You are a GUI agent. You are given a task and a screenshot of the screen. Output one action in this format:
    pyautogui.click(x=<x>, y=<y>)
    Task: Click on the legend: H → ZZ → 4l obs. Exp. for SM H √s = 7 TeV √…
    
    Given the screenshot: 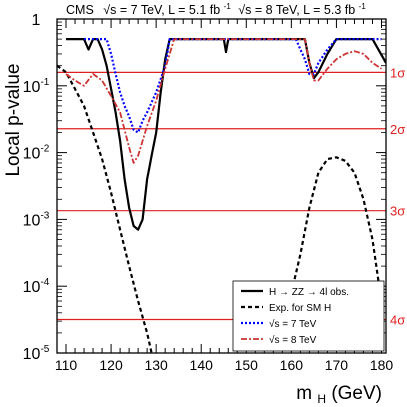 What is the action you would take?
    pyautogui.click(x=308, y=316)
    